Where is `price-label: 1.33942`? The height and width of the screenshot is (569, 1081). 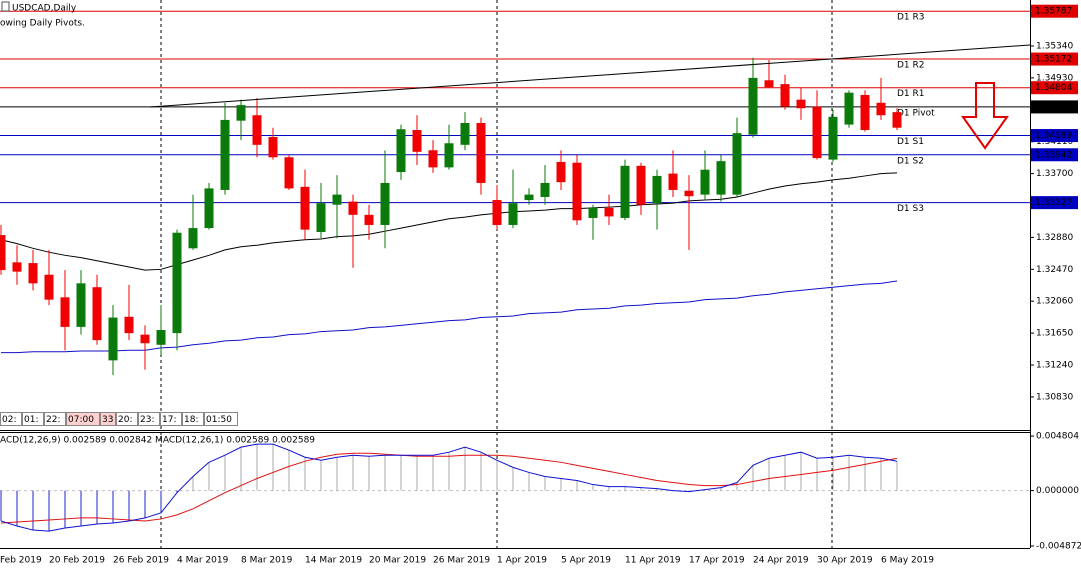
price-label: 1.33942 is located at coordinates (1053, 155).